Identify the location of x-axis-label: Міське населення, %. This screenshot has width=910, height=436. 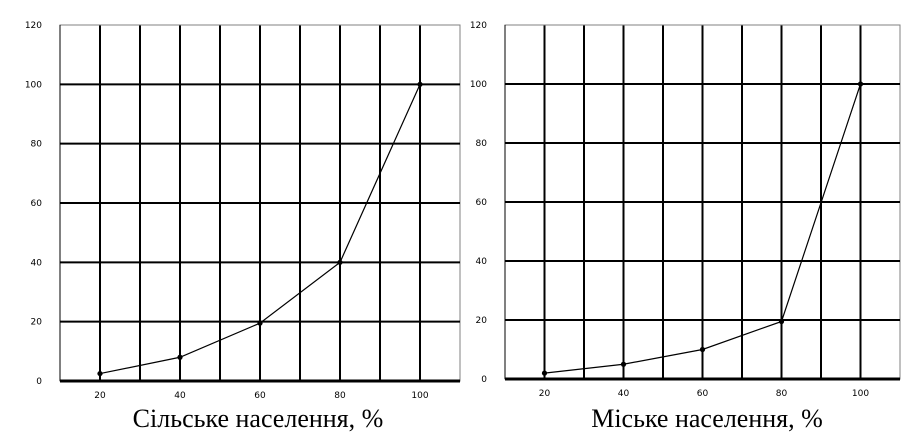
(707, 418).